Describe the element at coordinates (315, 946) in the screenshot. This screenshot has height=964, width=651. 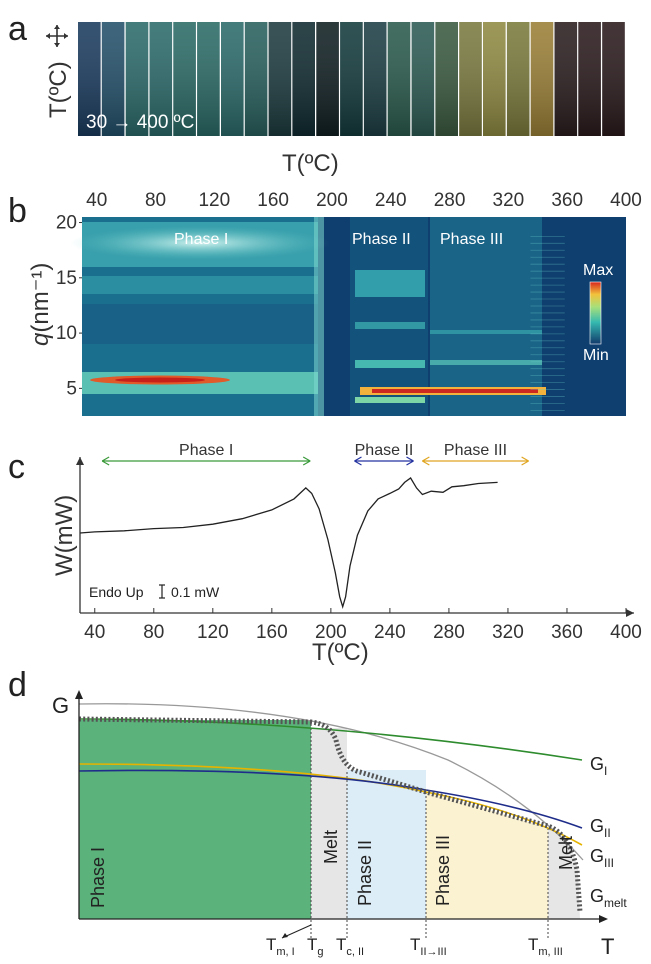
I see `tg-label: Tg` at that location.